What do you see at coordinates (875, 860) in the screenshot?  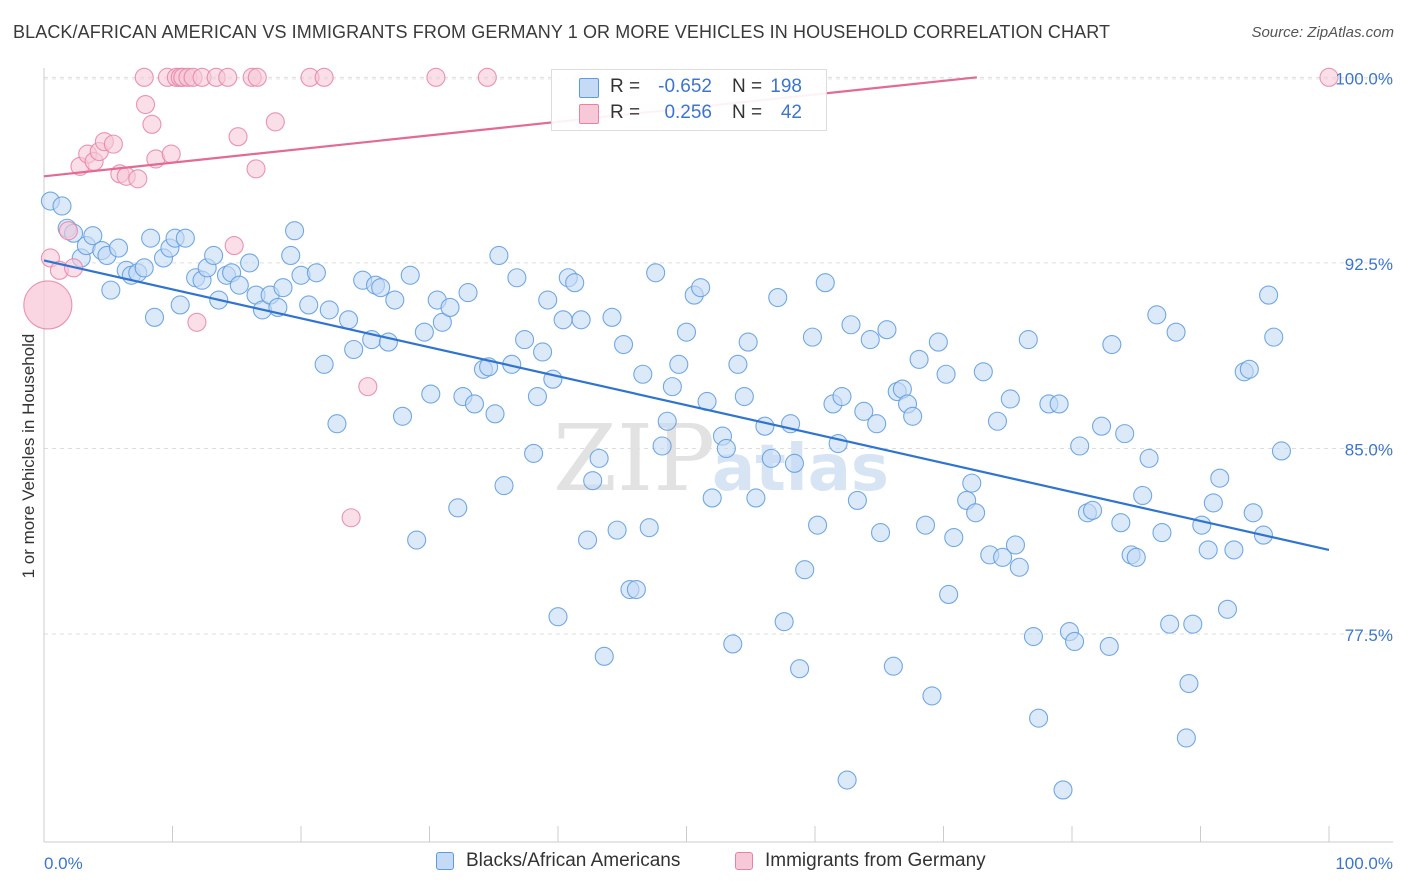 I see `legend-label-germany: Immigrants from Germany` at bounding box center [875, 860].